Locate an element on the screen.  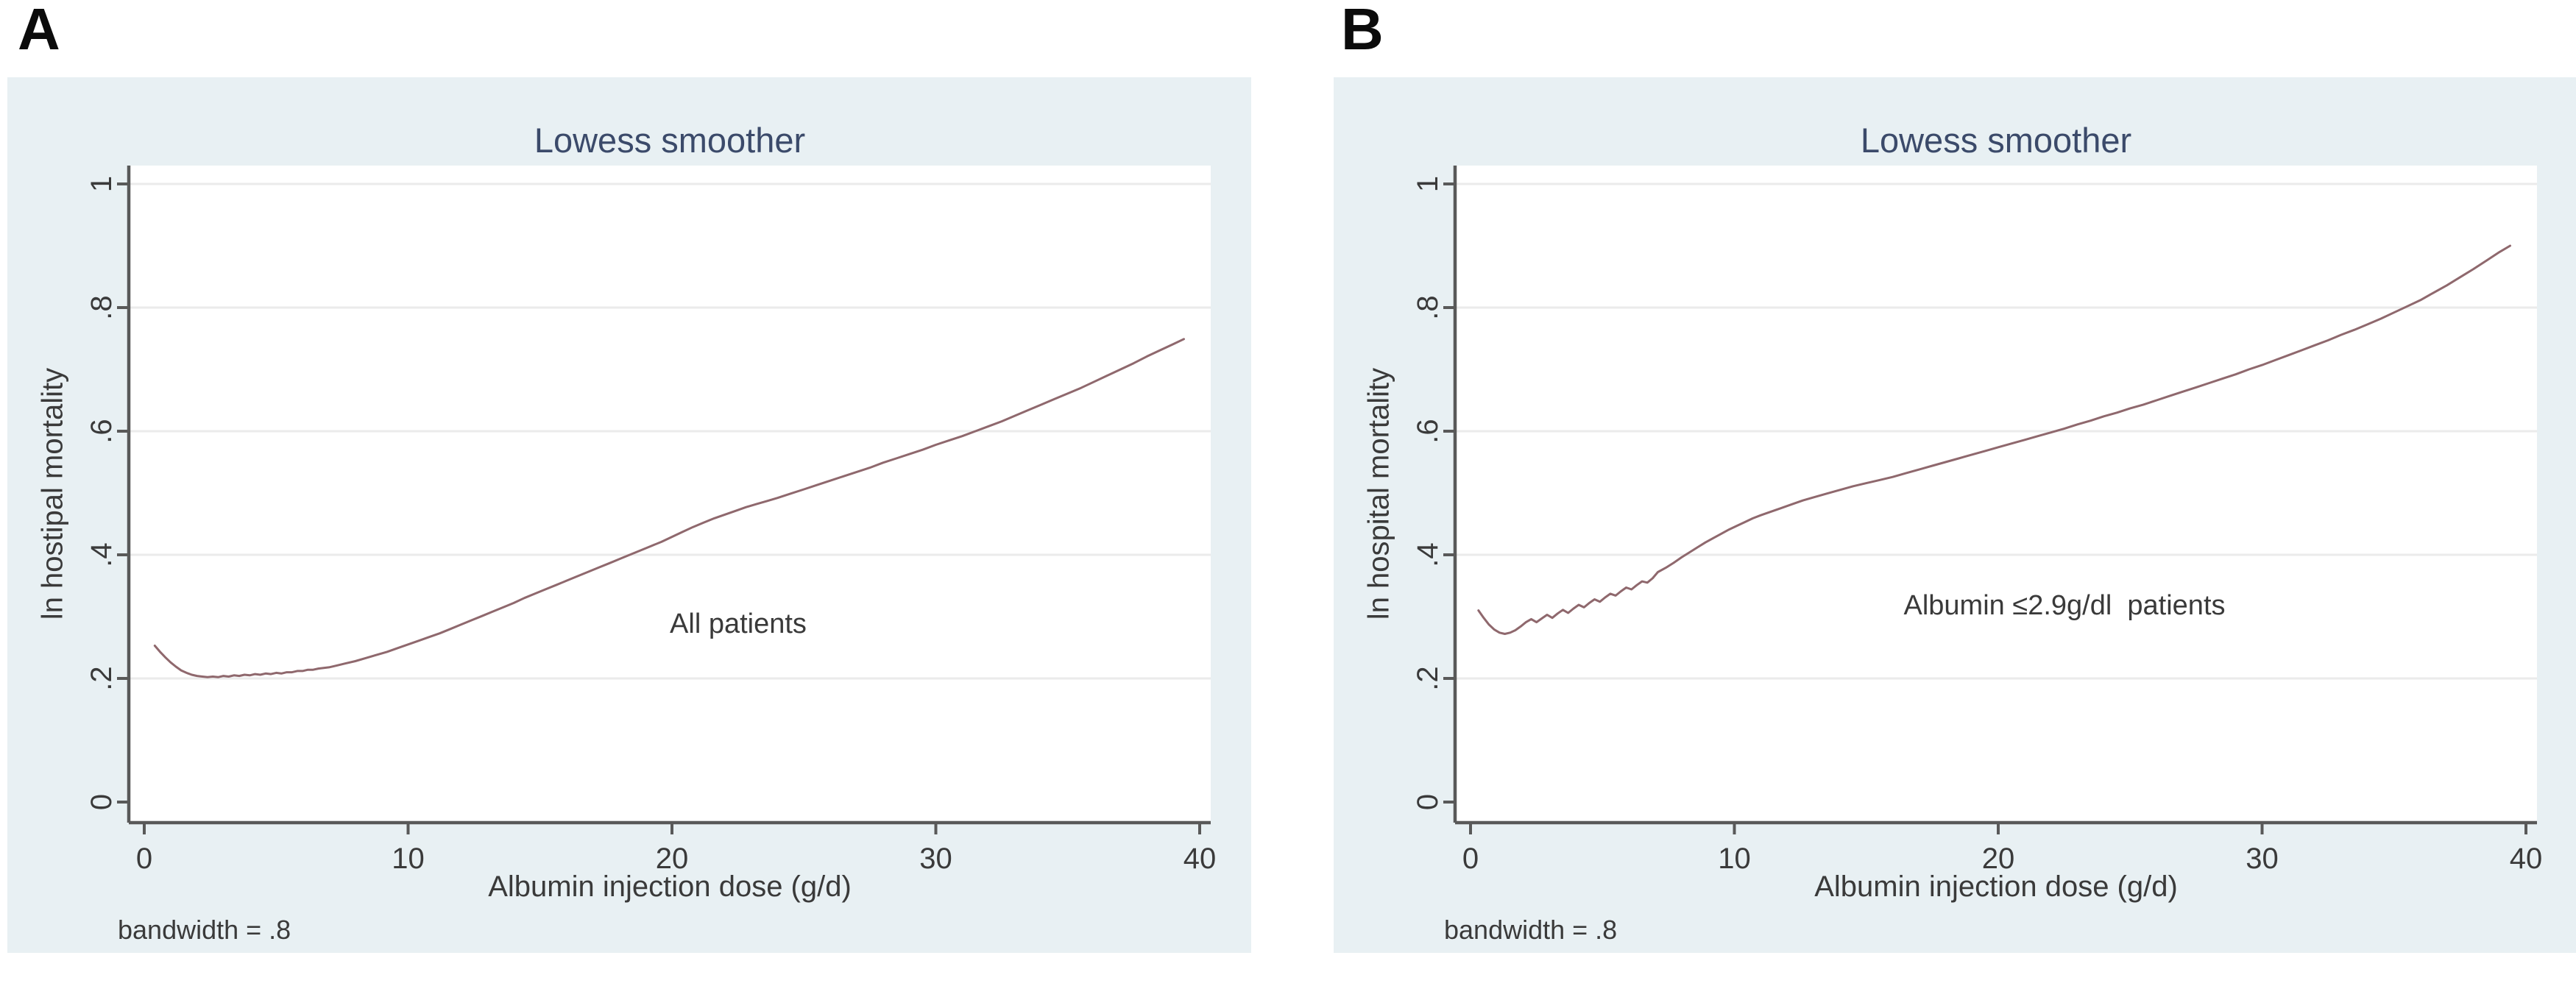
panel-letter-b: B is located at coordinates (1362, 31).